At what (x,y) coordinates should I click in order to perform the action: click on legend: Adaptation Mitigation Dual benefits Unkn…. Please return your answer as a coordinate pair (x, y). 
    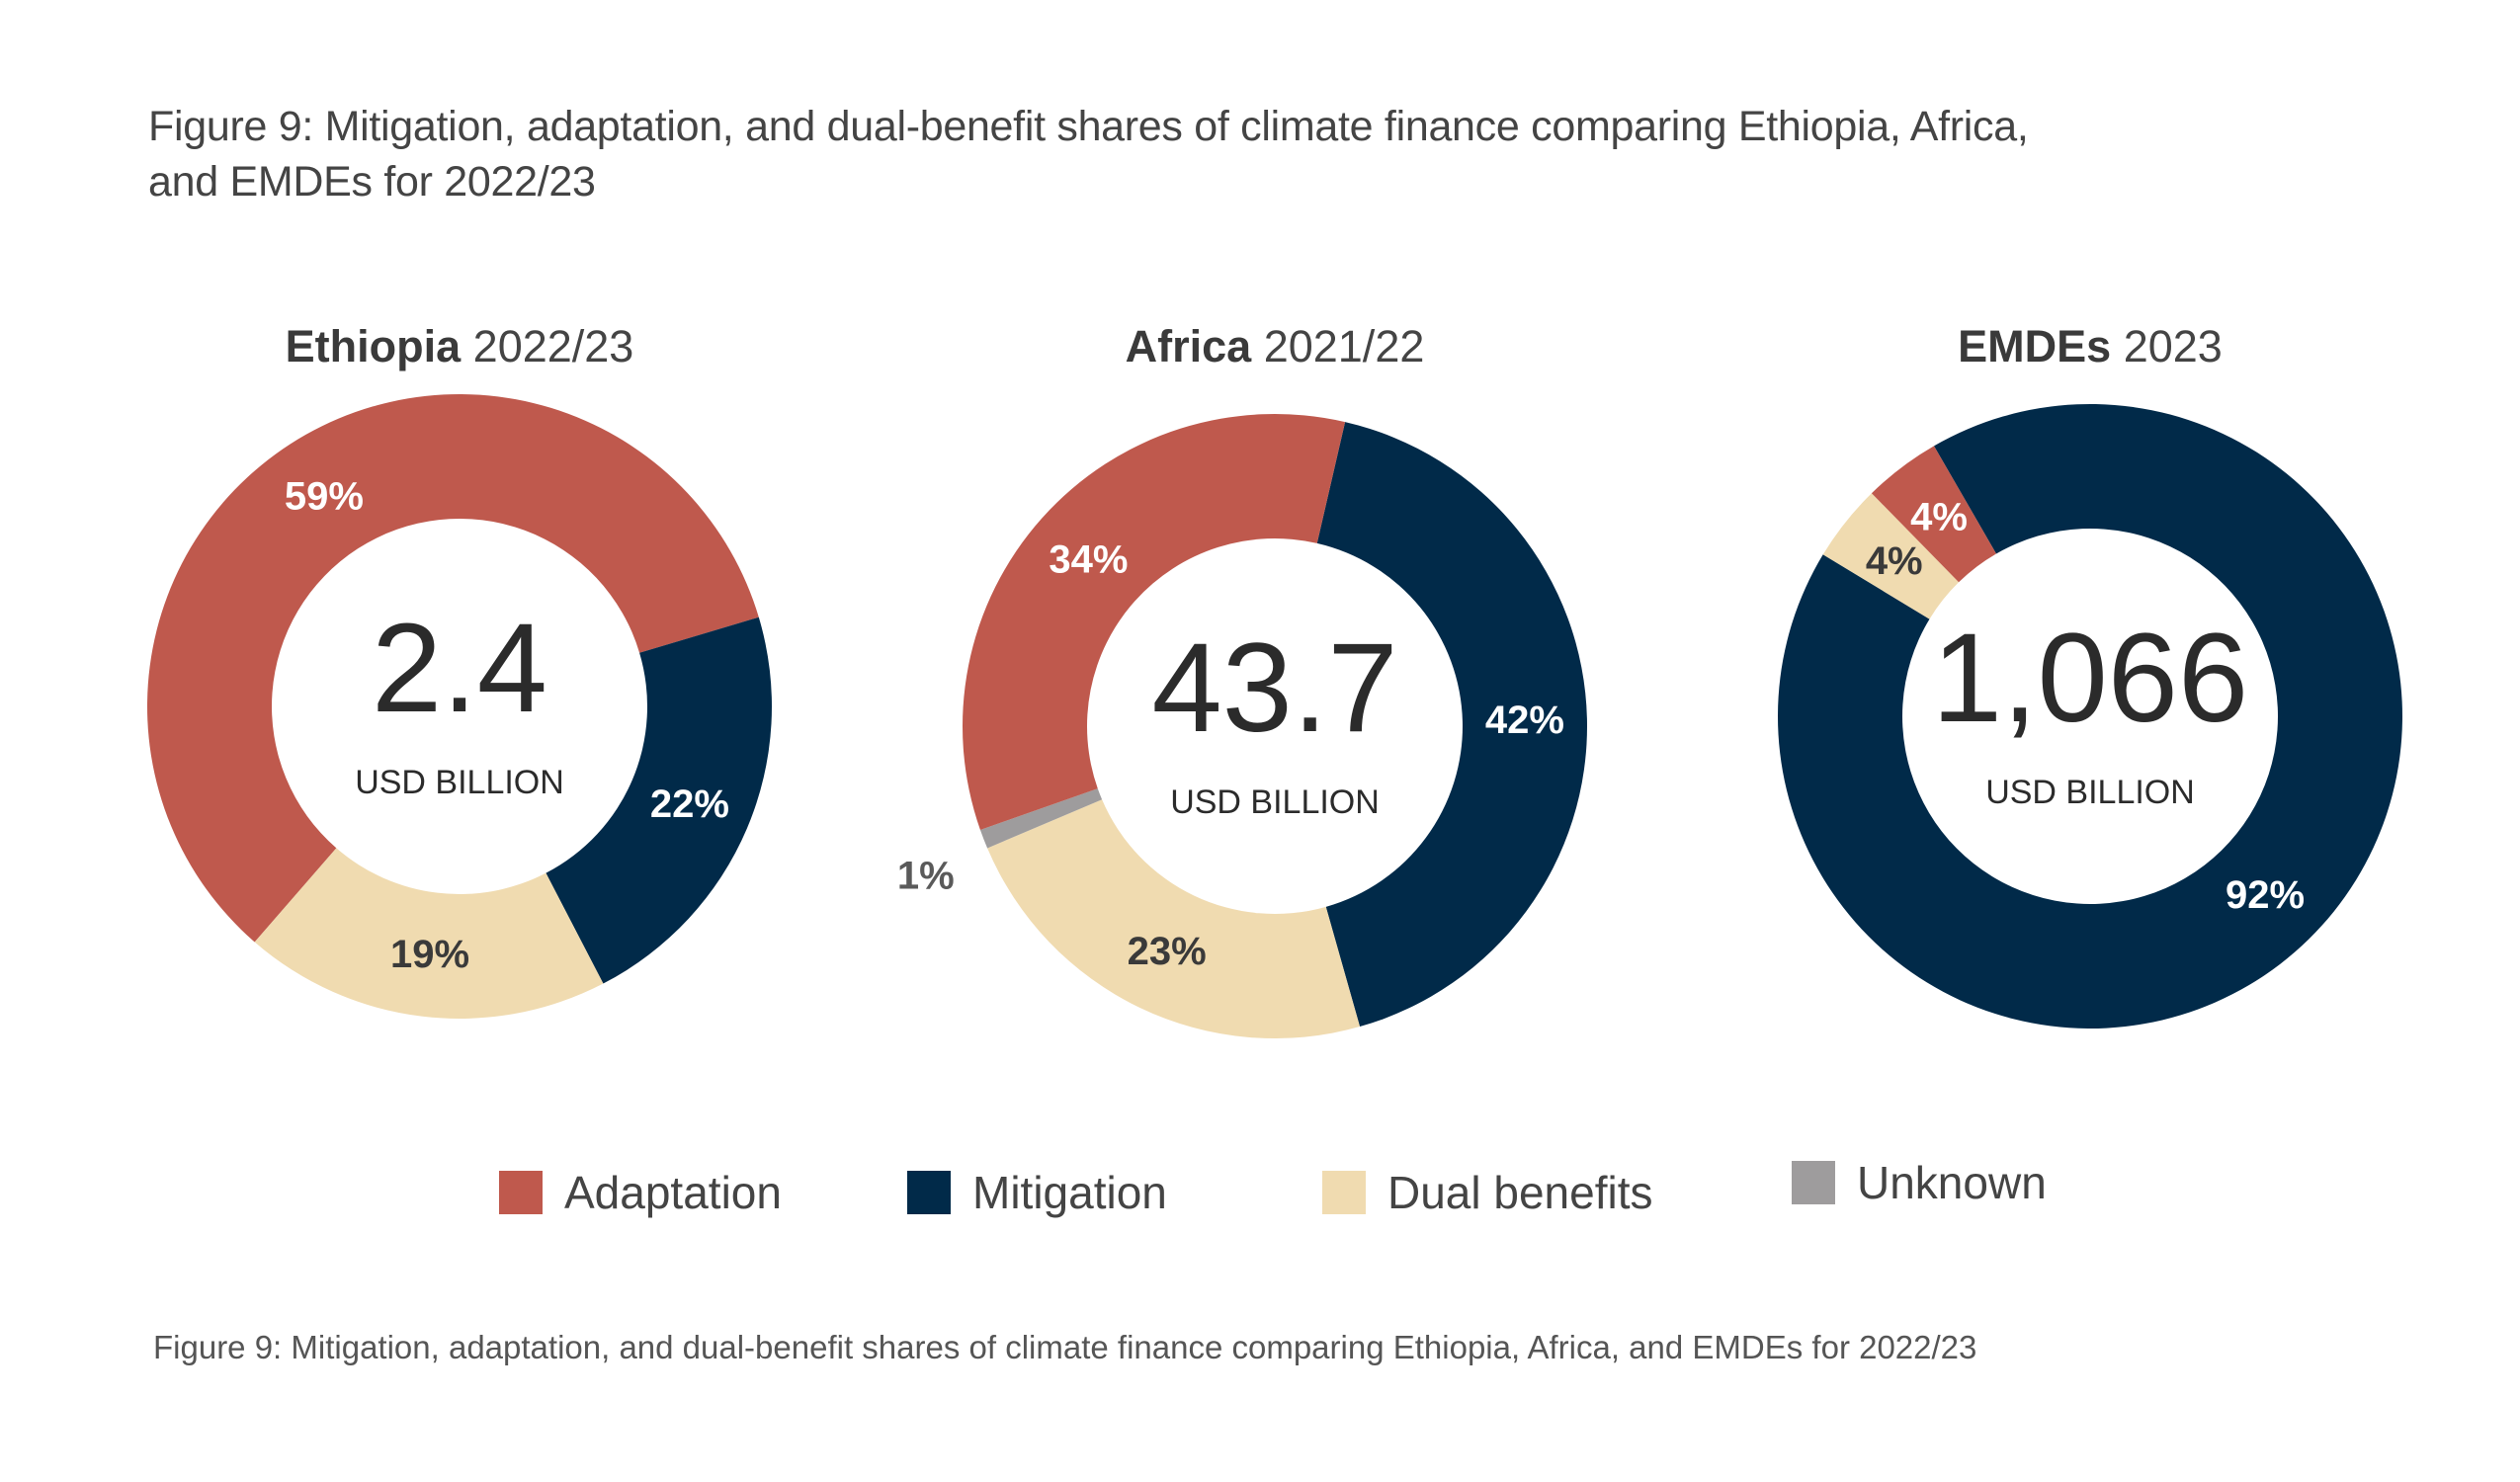
    Looking at the image, I should click on (1260, 1195).